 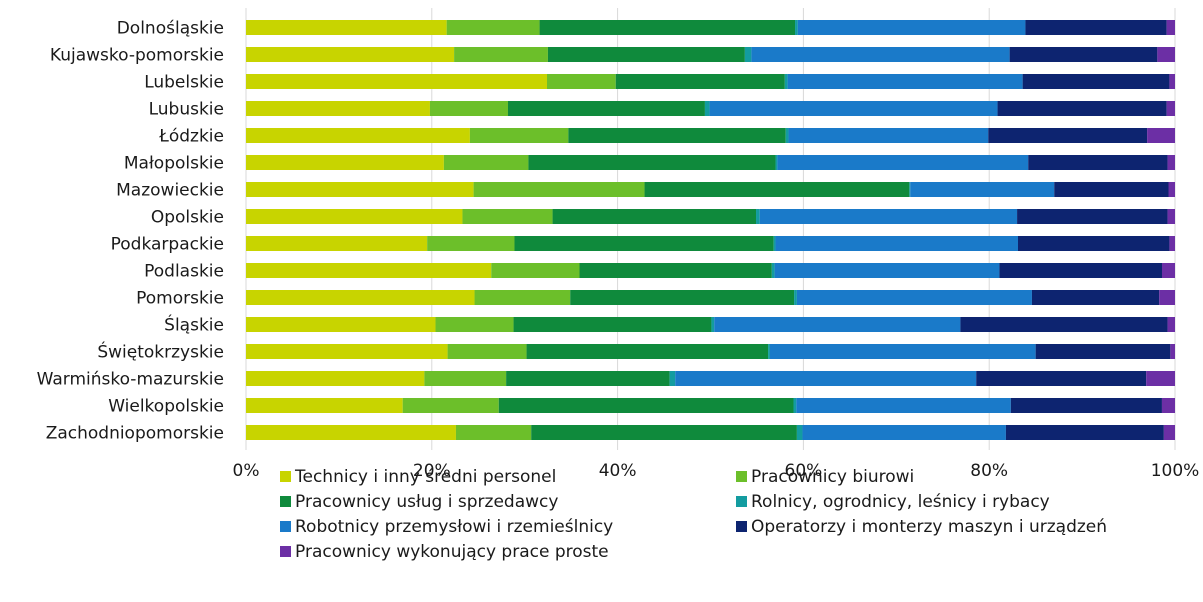 What do you see at coordinates (426, 502) in the screenshot?
I see `legend-label: Pracownicy usług i sprzedawcy` at bounding box center [426, 502].